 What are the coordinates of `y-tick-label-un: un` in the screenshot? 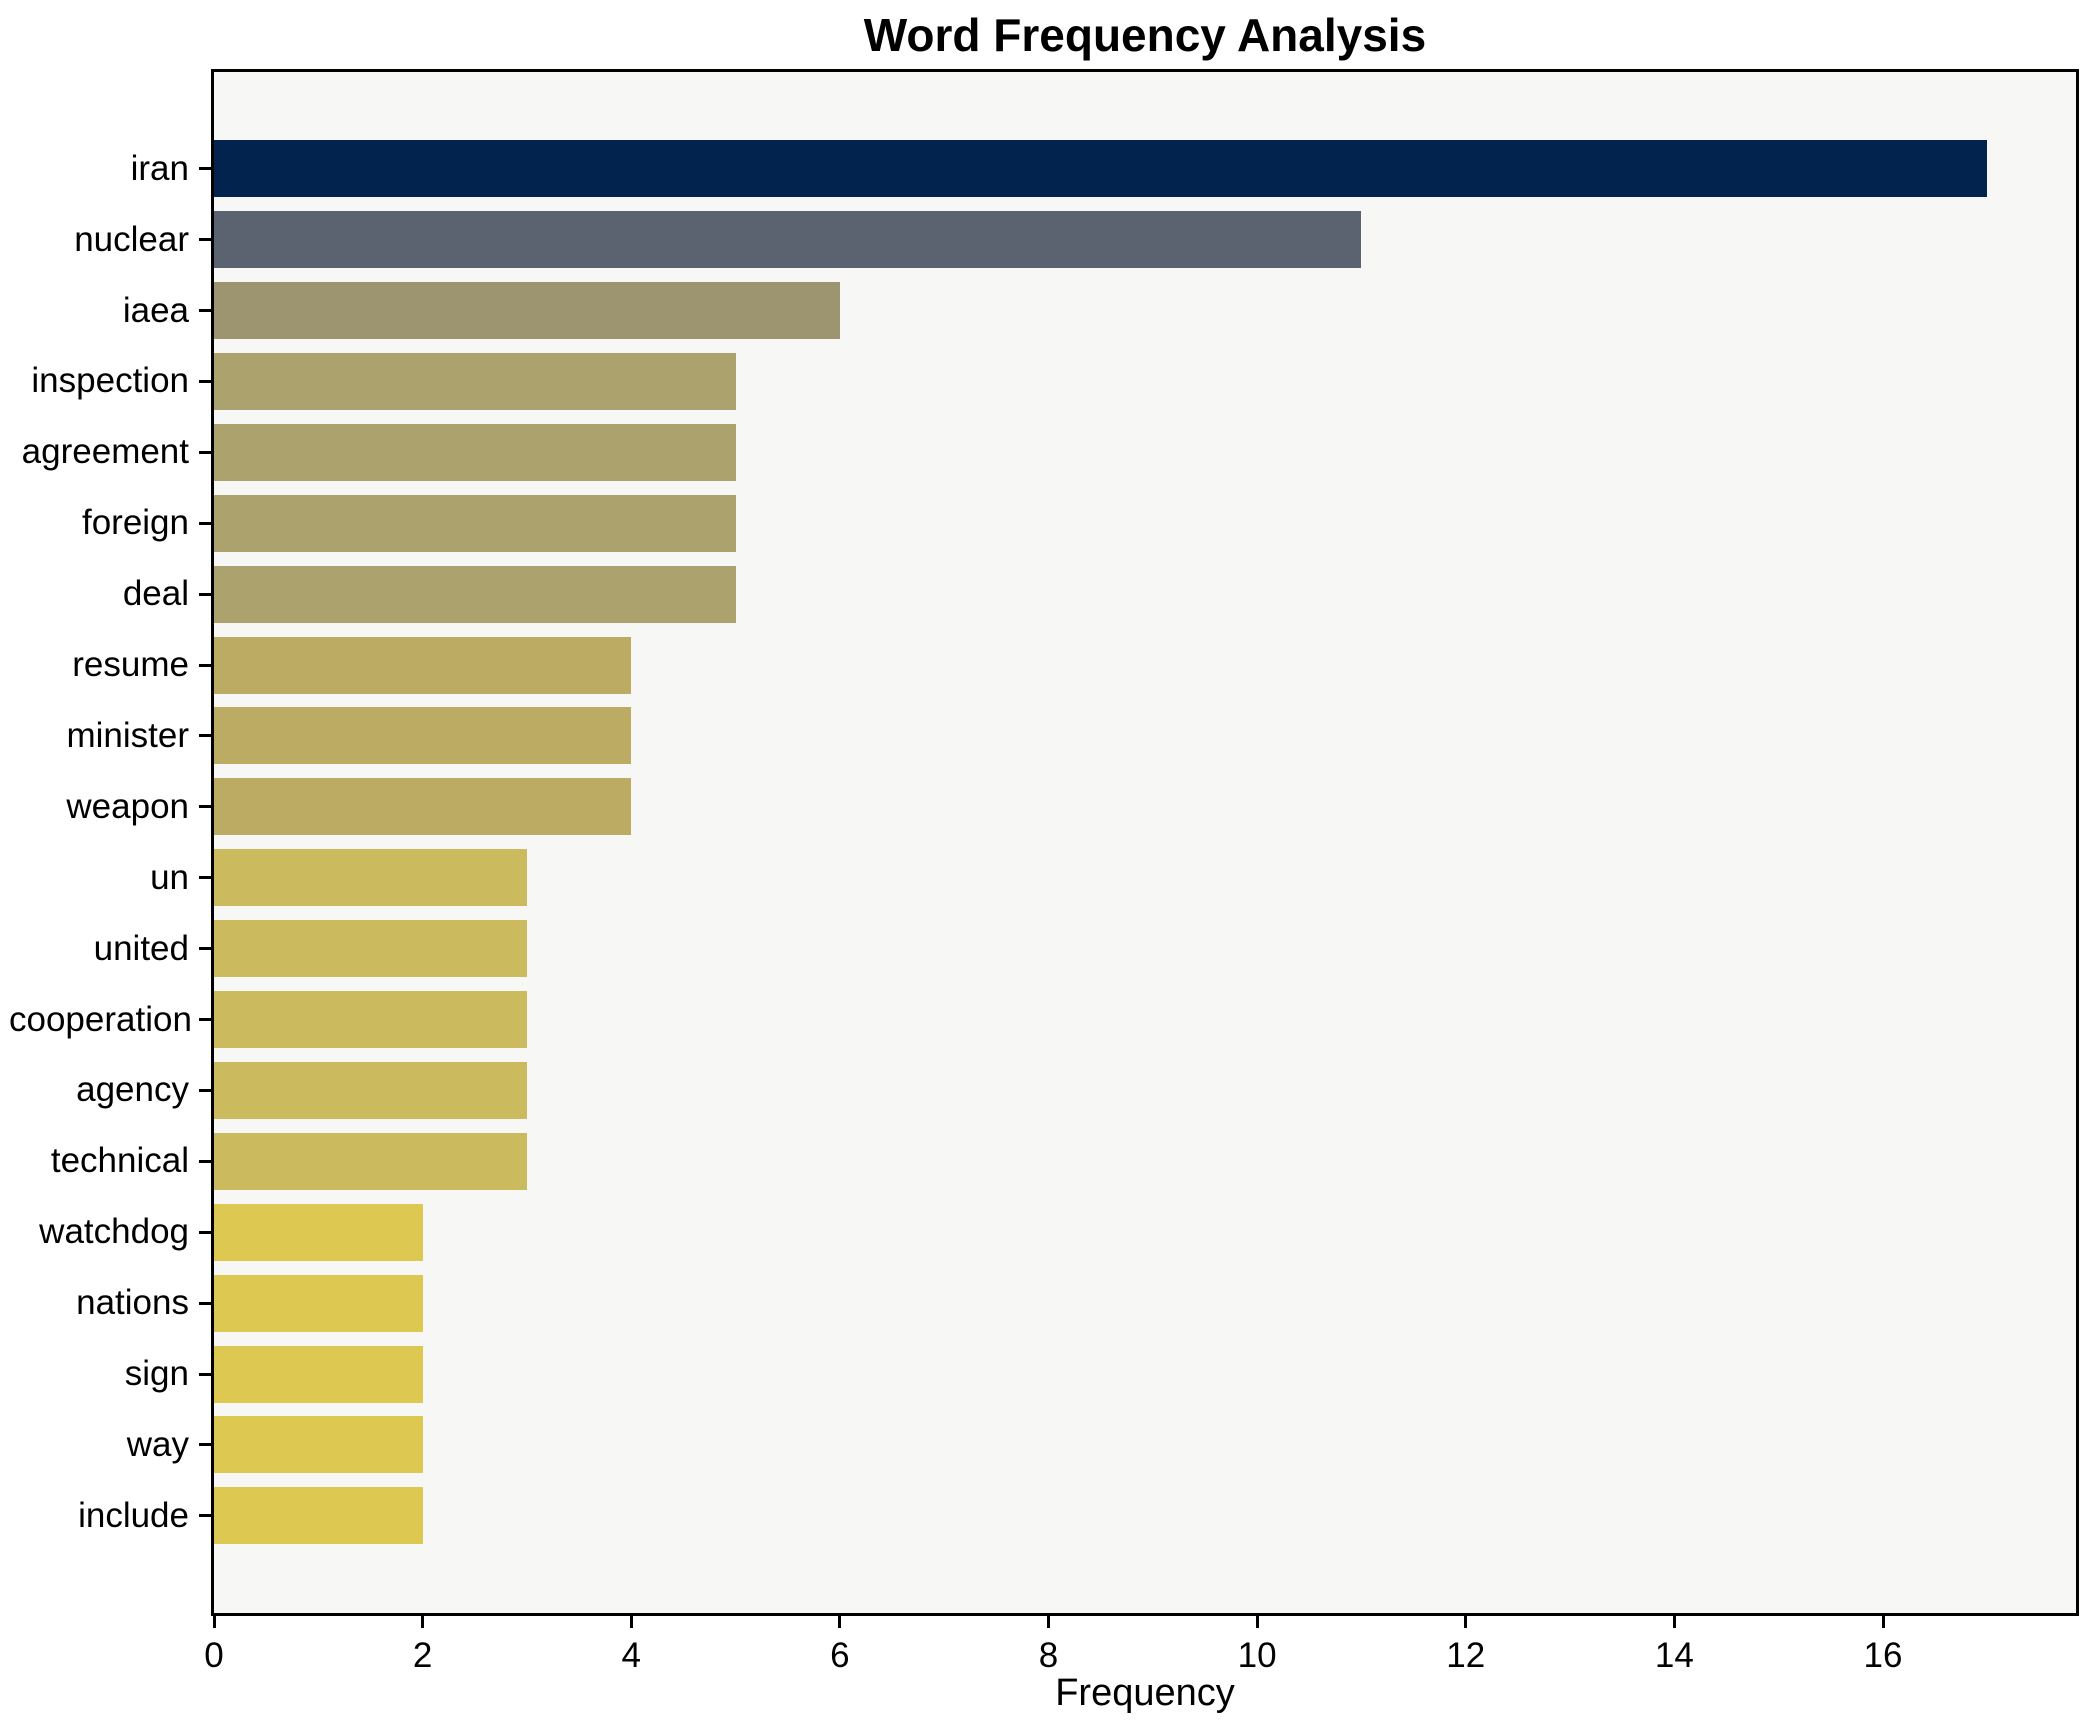 It's located at (169, 877).